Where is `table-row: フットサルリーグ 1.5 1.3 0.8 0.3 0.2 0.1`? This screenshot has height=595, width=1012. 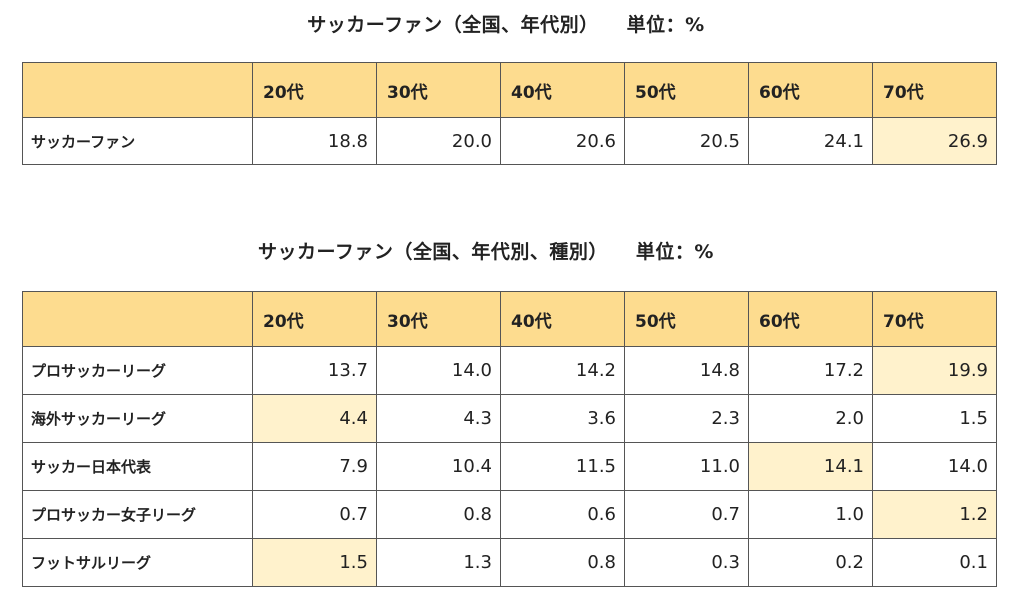 table-row: フットサルリーグ 1.5 1.3 0.8 0.3 0.2 0.1 is located at coordinates (509, 562).